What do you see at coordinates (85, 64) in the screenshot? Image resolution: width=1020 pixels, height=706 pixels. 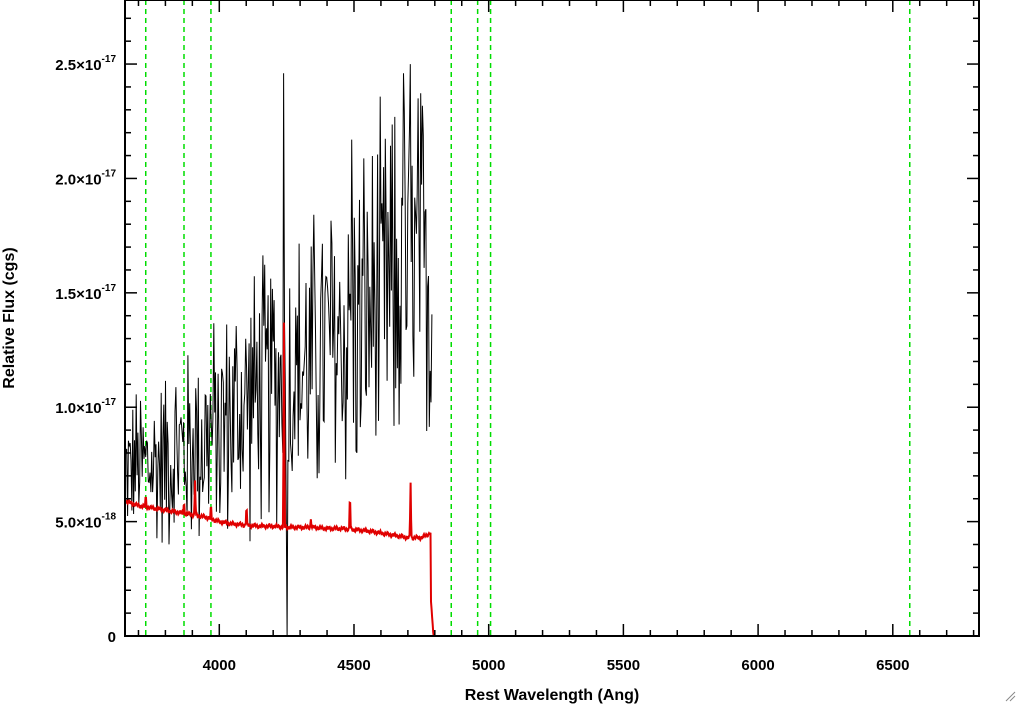 I see `y-tick-label: 2.5×10⁻¹⁷` at bounding box center [85, 64].